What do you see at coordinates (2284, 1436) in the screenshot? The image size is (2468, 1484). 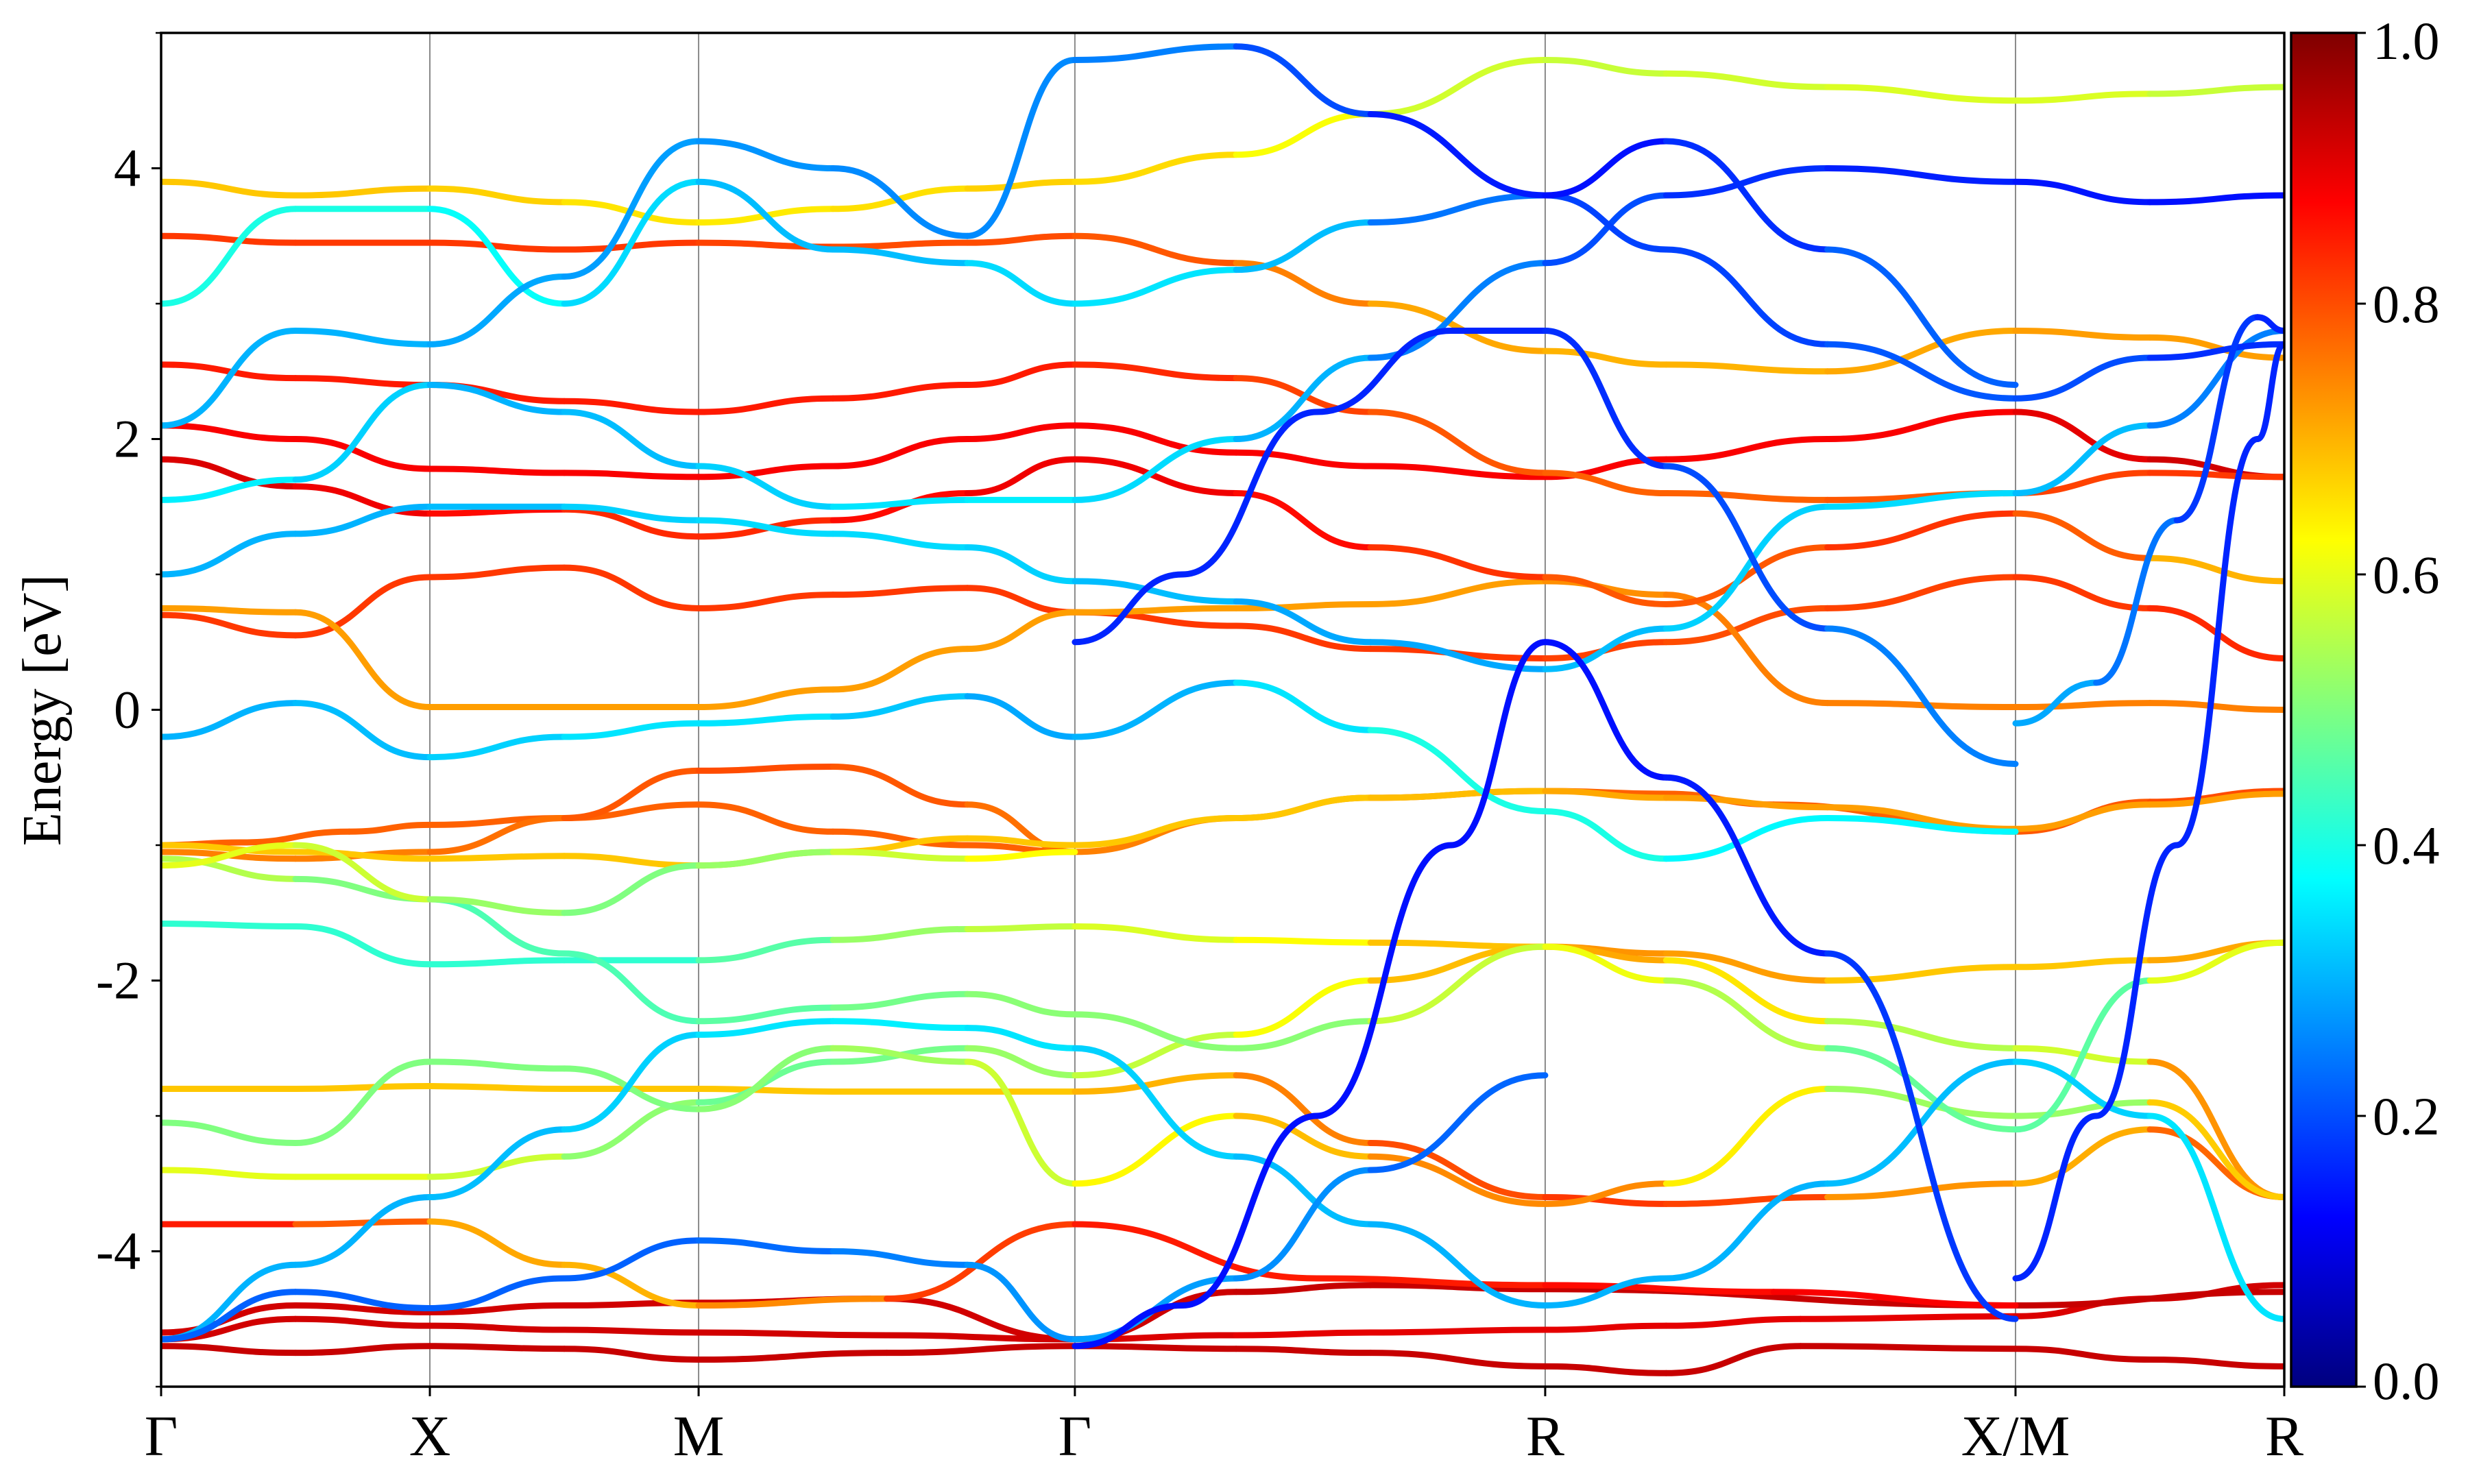 I see `x-tick-label: R` at bounding box center [2284, 1436].